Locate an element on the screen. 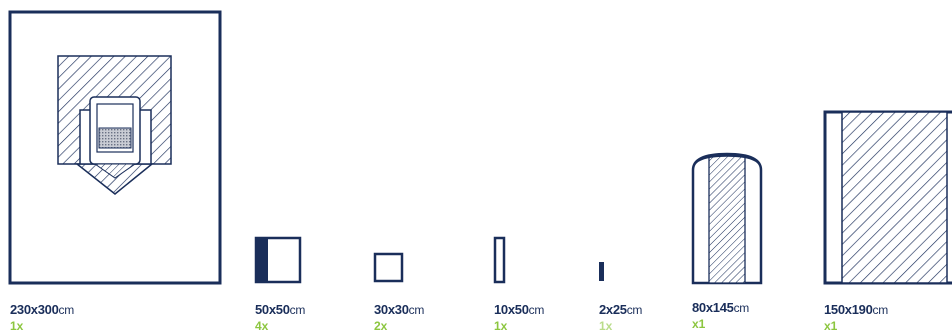 The height and width of the screenshot is (336, 952). size-label: 230x300cm is located at coordinates (42, 309).